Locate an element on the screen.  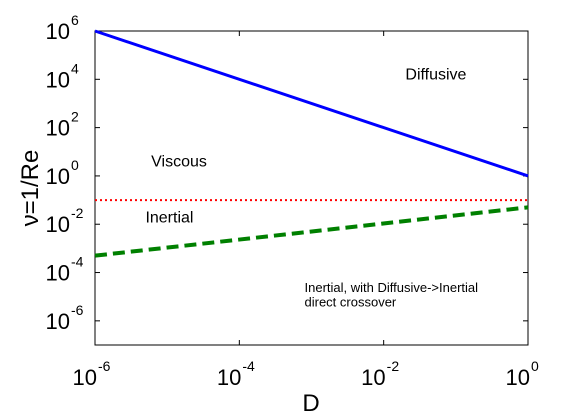
x-tick-label: 10 -4 is located at coordinates (236, 374).